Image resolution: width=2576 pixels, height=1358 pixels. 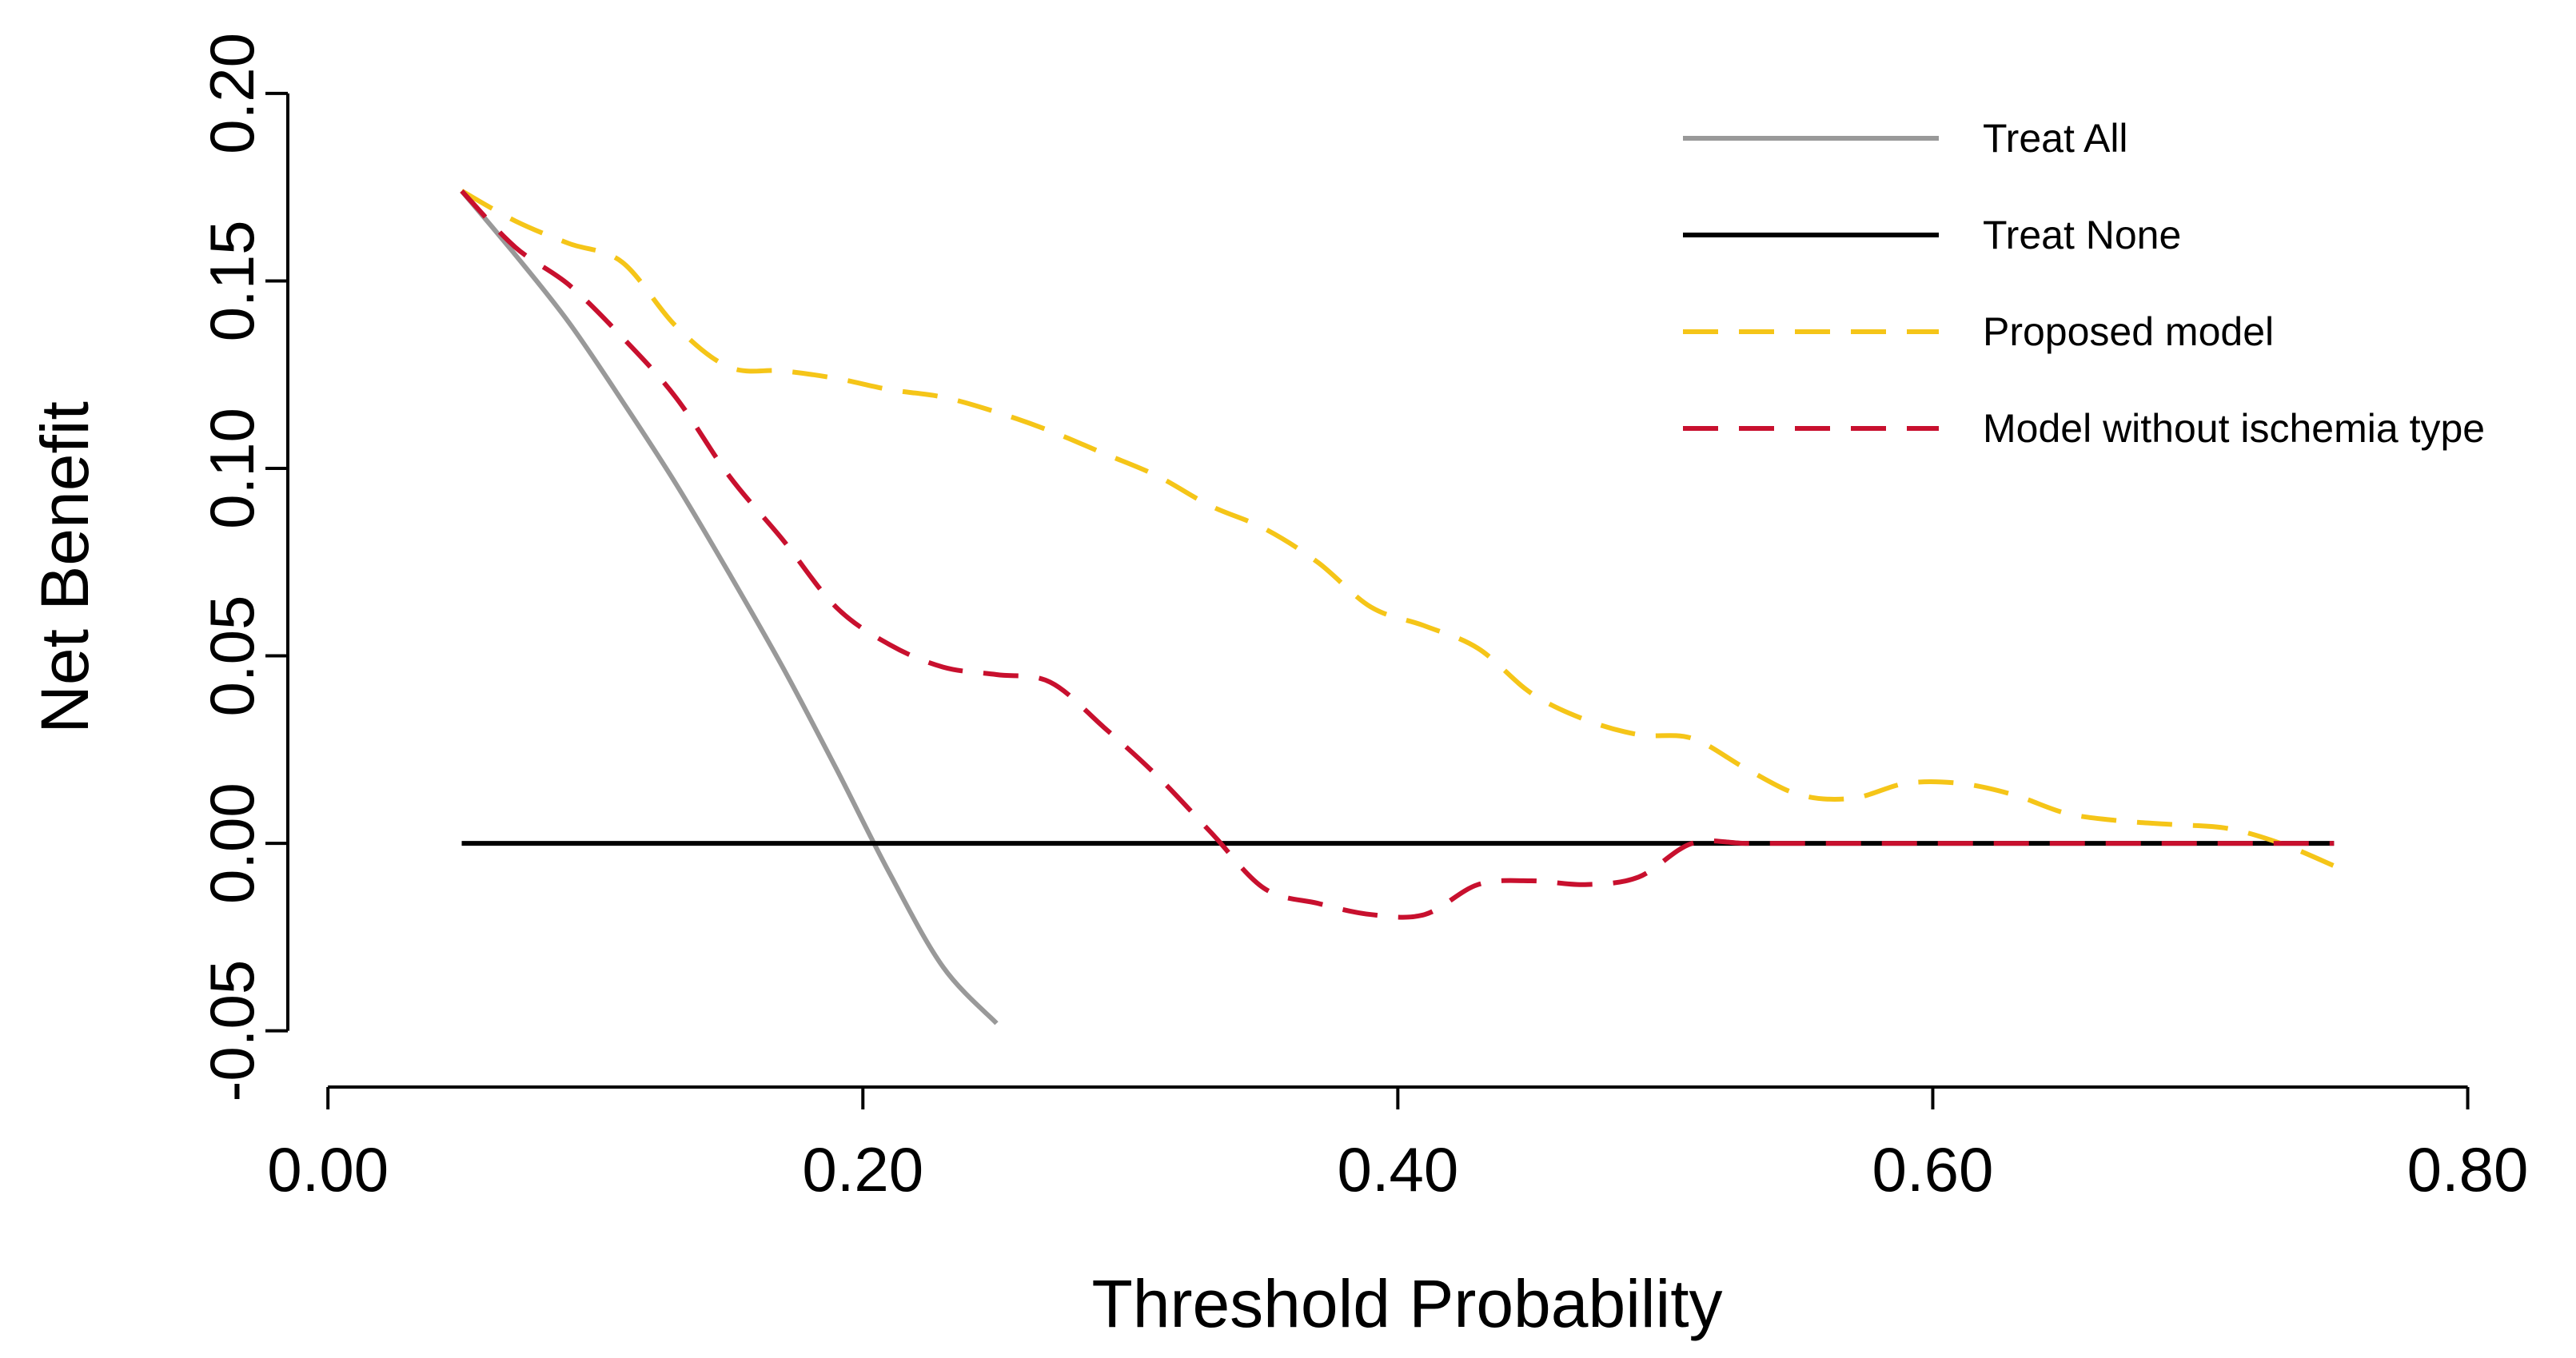 What do you see at coordinates (2234, 428) in the screenshot?
I see `legend-label-model-without-ischemia-type: Model without ischemia type` at bounding box center [2234, 428].